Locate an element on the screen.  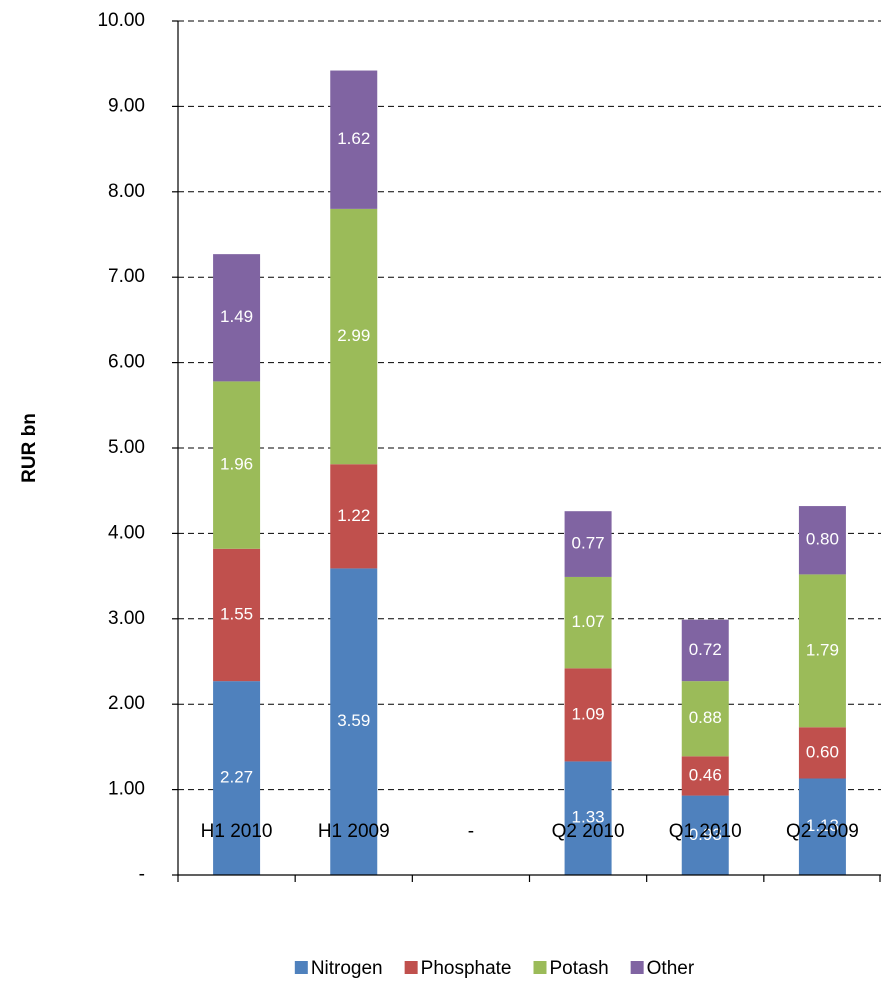
data-label: 1.13 is located at coordinates (822, 825).